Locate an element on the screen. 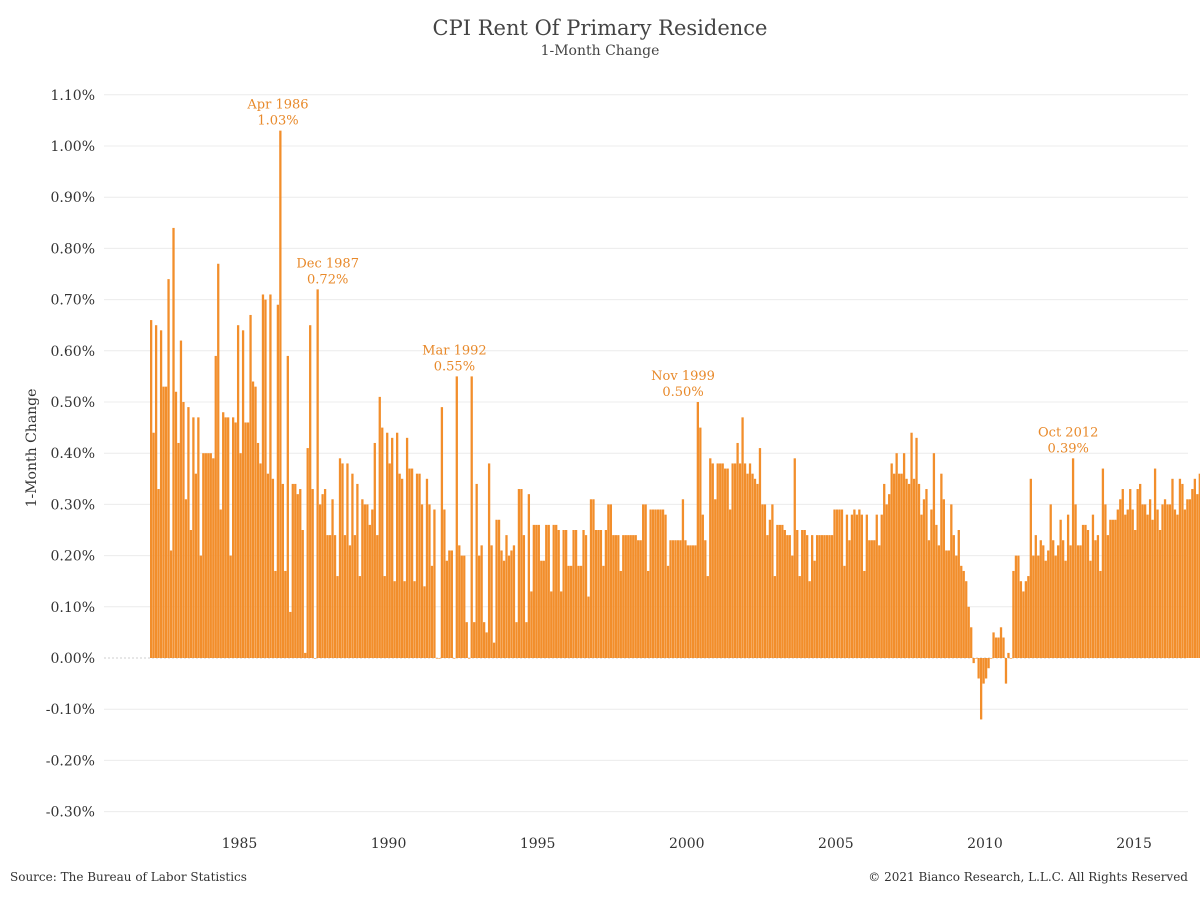 The height and width of the screenshot is (900, 1200). y-tick-label: 0.80% is located at coordinates (73, 249).